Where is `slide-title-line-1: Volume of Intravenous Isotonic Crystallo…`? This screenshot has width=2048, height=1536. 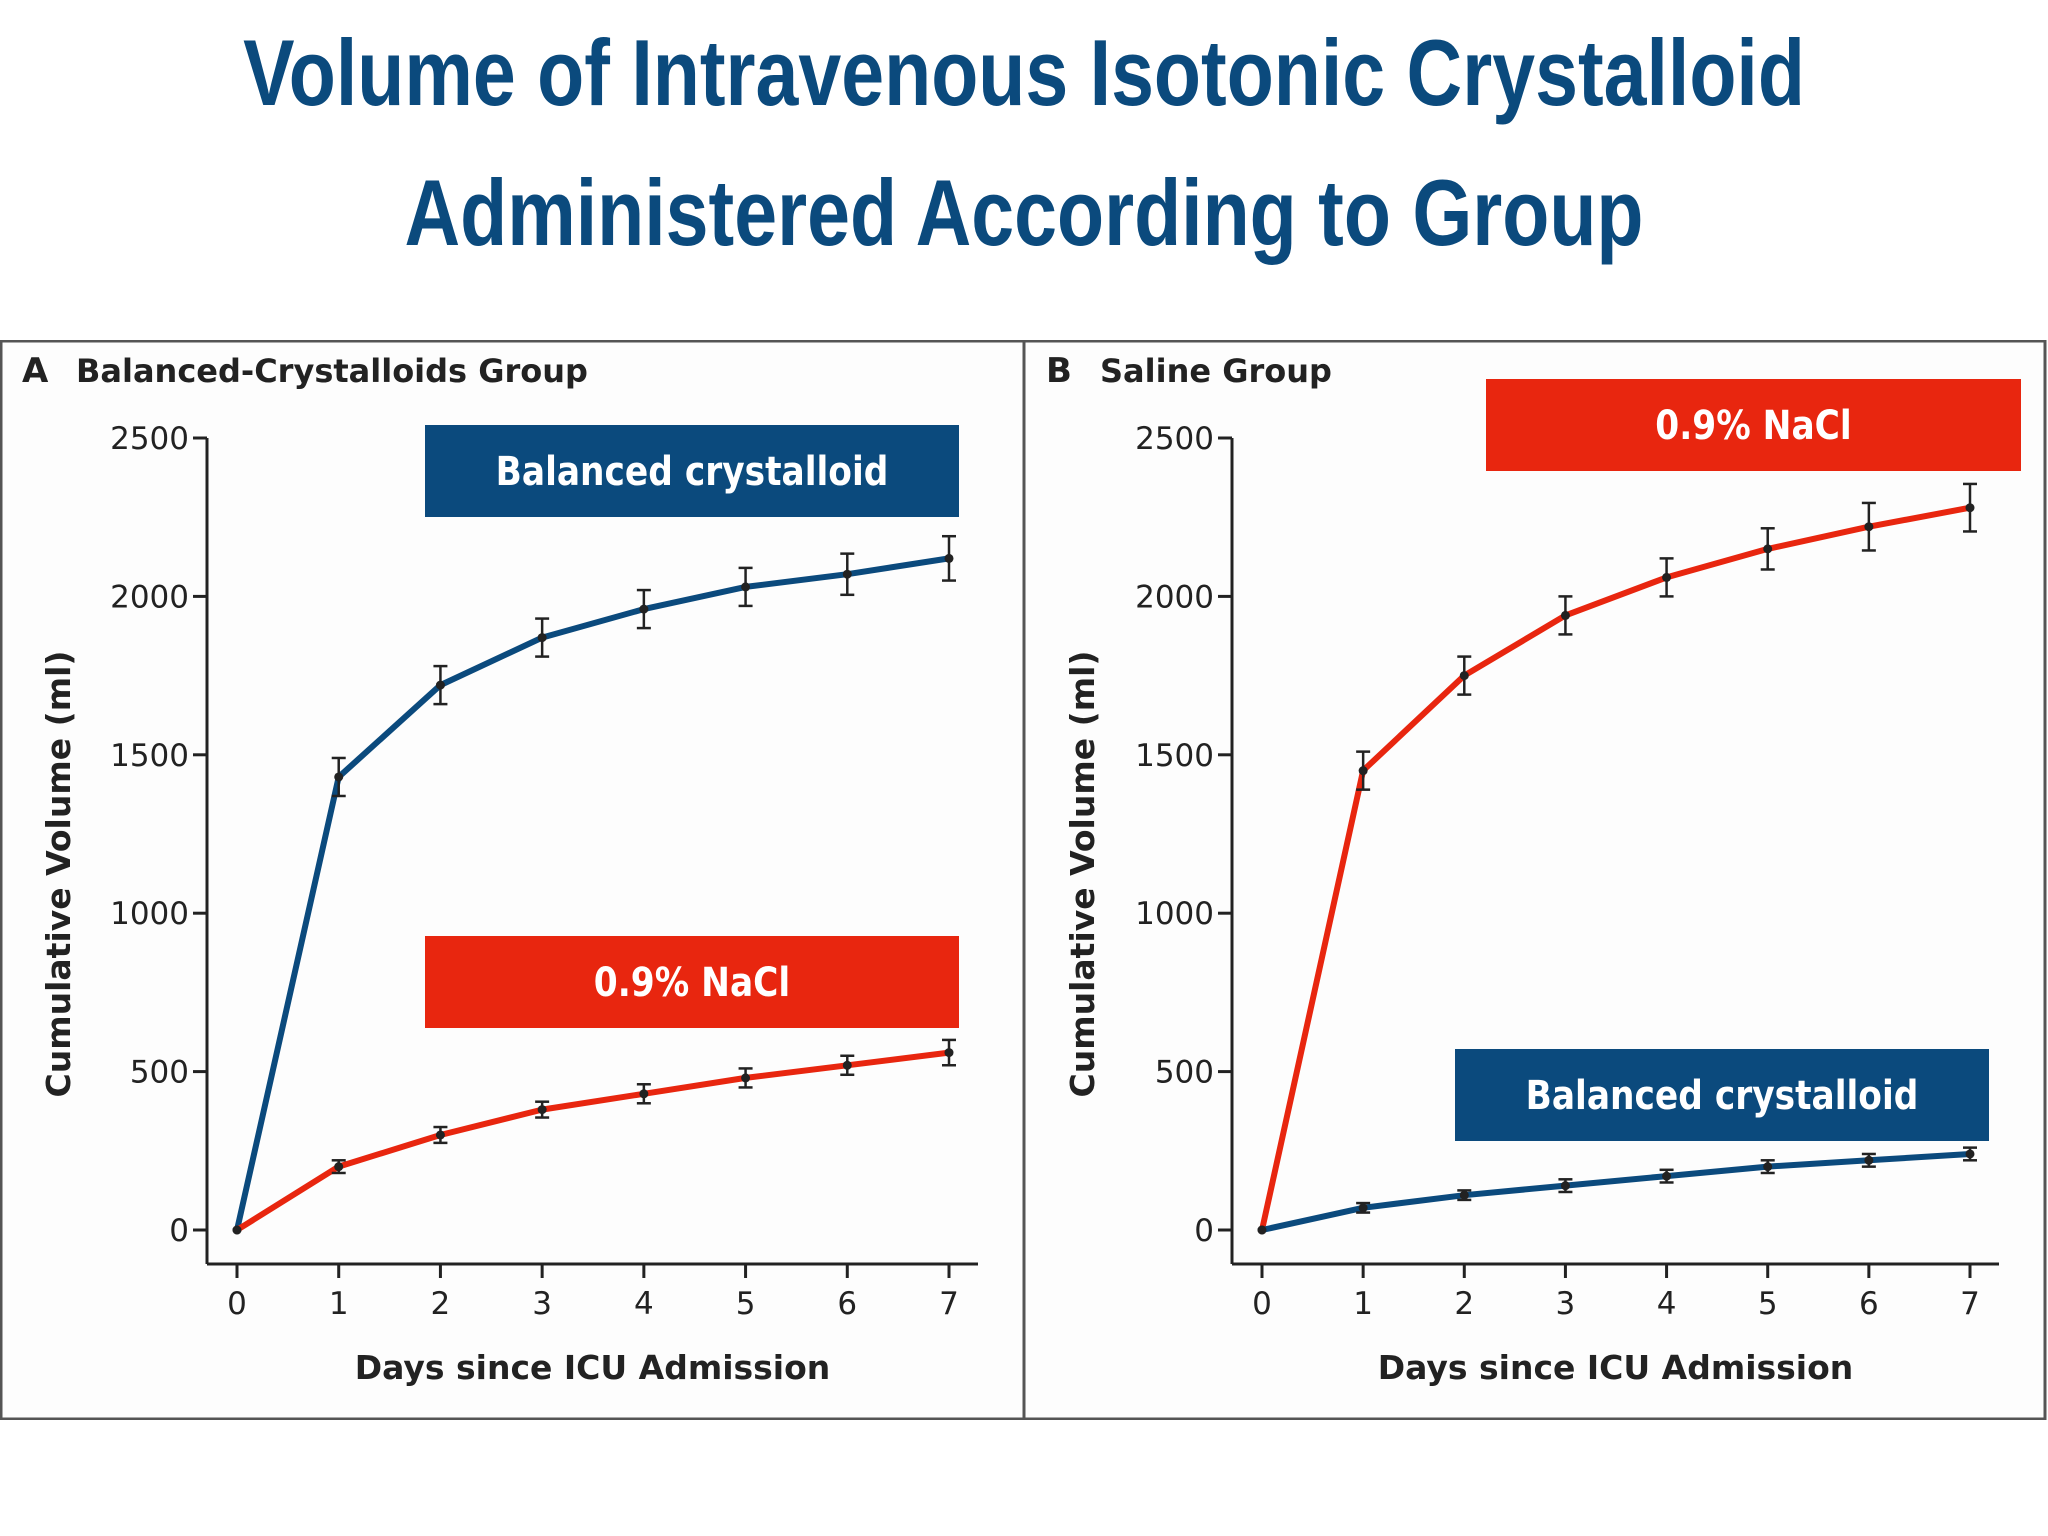 slide-title-line-1: Volume of Intravenous Isotonic Crystallo… is located at coordinates (1024, 72).